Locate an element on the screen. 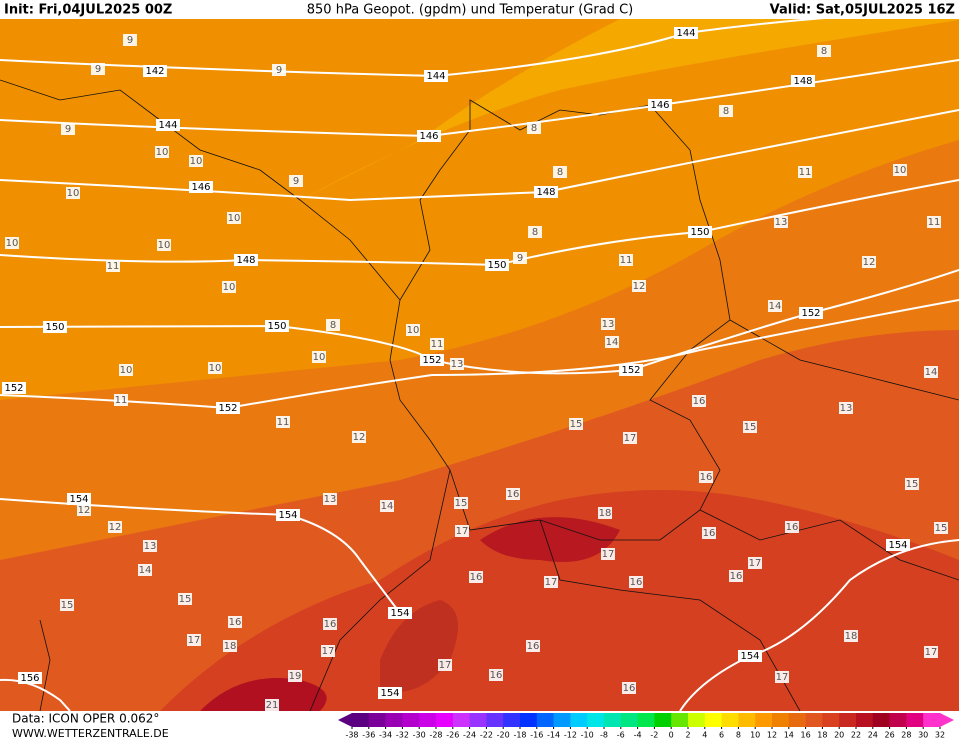 The height and width of the screenshot is (741, 959). isotherm-label: 18 is located at coordinates (851, 636).